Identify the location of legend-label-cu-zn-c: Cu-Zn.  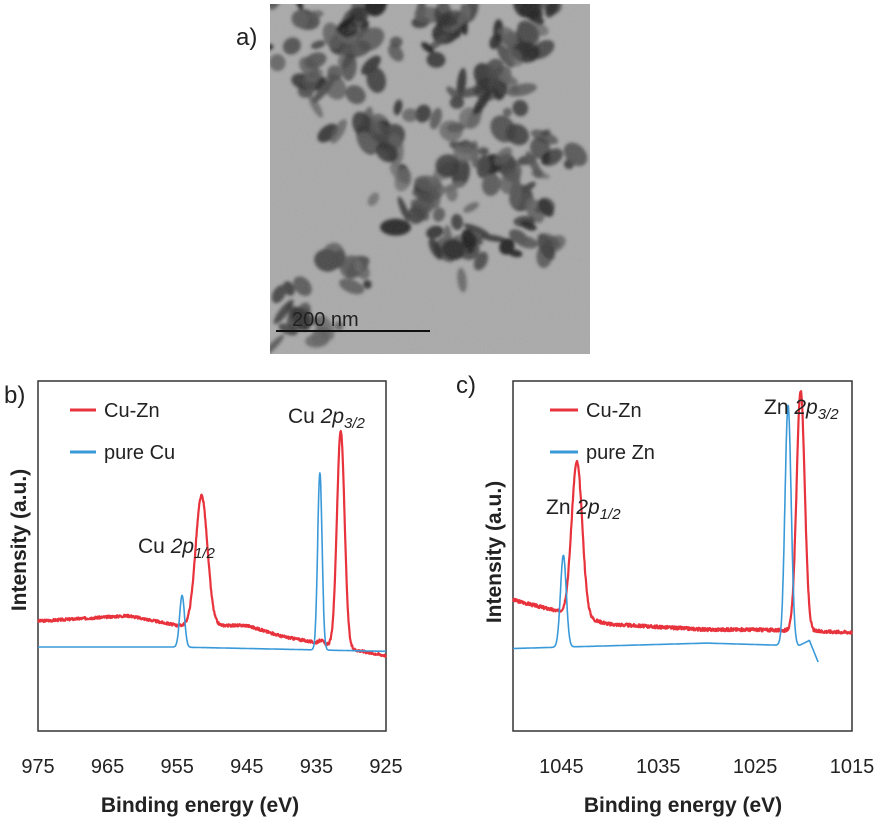
(614, 411).